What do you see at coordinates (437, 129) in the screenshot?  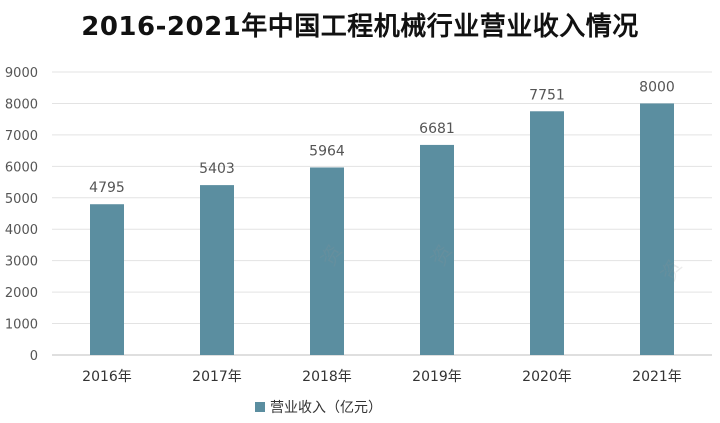 I see `data-label: 6681` at bounding box center [437, 129].